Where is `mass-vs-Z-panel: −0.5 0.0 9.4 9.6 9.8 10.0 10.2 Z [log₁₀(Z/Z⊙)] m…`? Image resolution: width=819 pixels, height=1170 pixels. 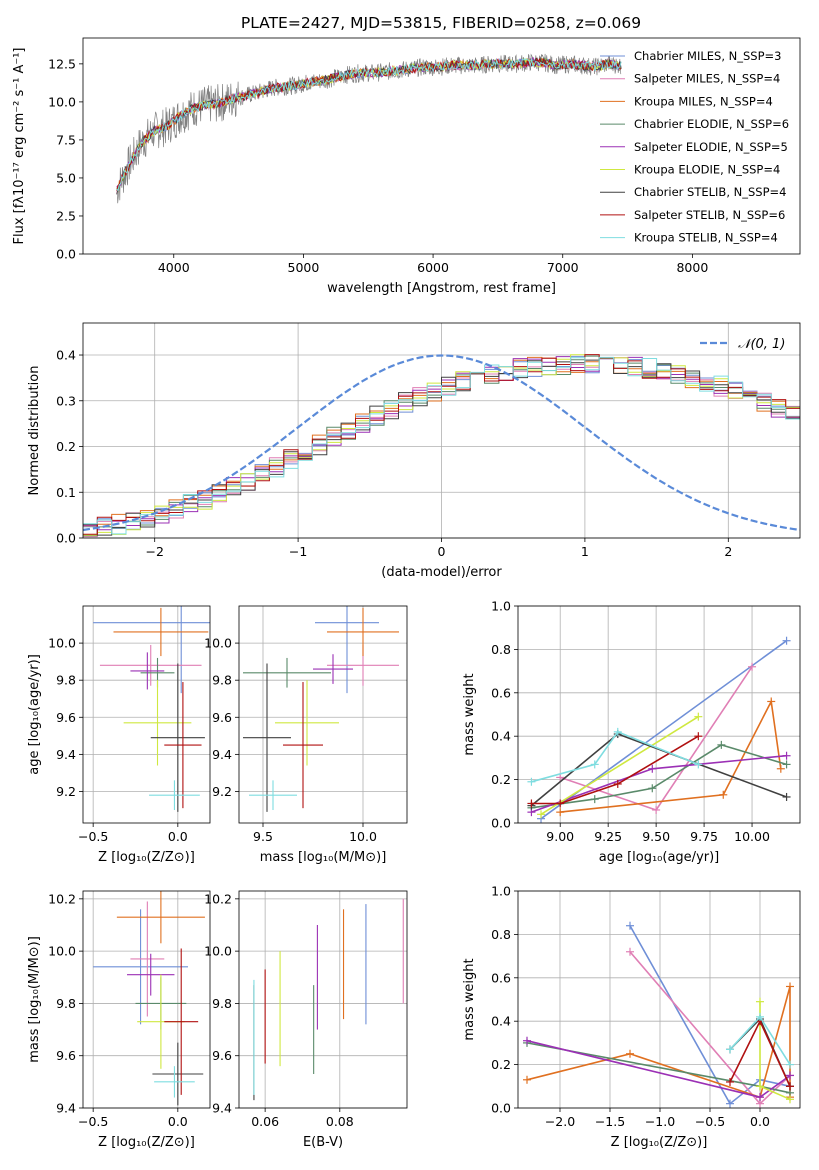 mass-vs-Z-panel: −0.5 0.0 9.4 9.6 9.8 10.0 10.2 Z [log₁₀(Z/Z⊙)] m… is located at coordinates (119, 1020).